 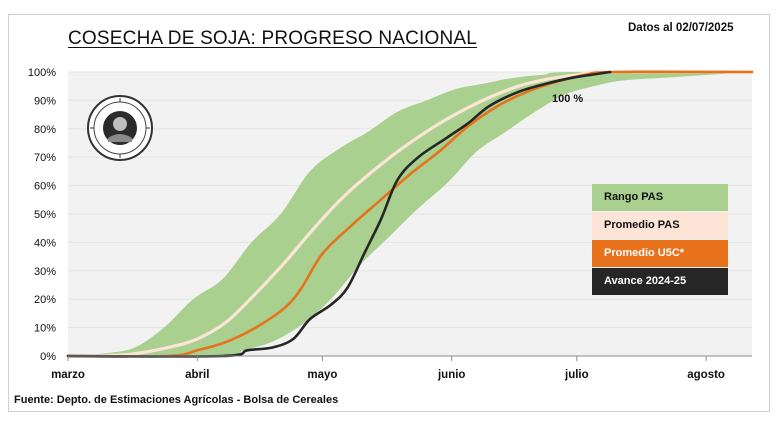 What do you see at coordinates (322, 375) in the screenshot?
I see `x-tick-label: mayo` at bounding box center [322, 375].